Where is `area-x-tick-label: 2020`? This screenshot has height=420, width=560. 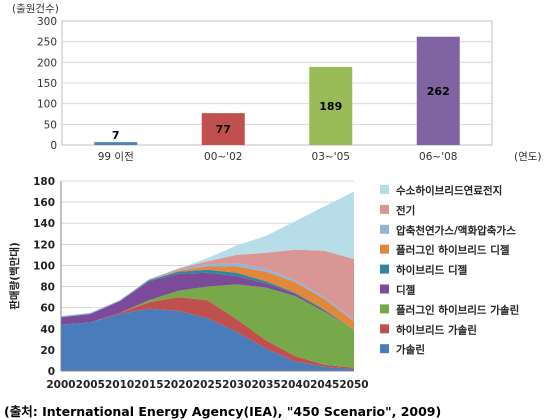
area-x-tick-label: 2020 is located at coordinates (178, 385).